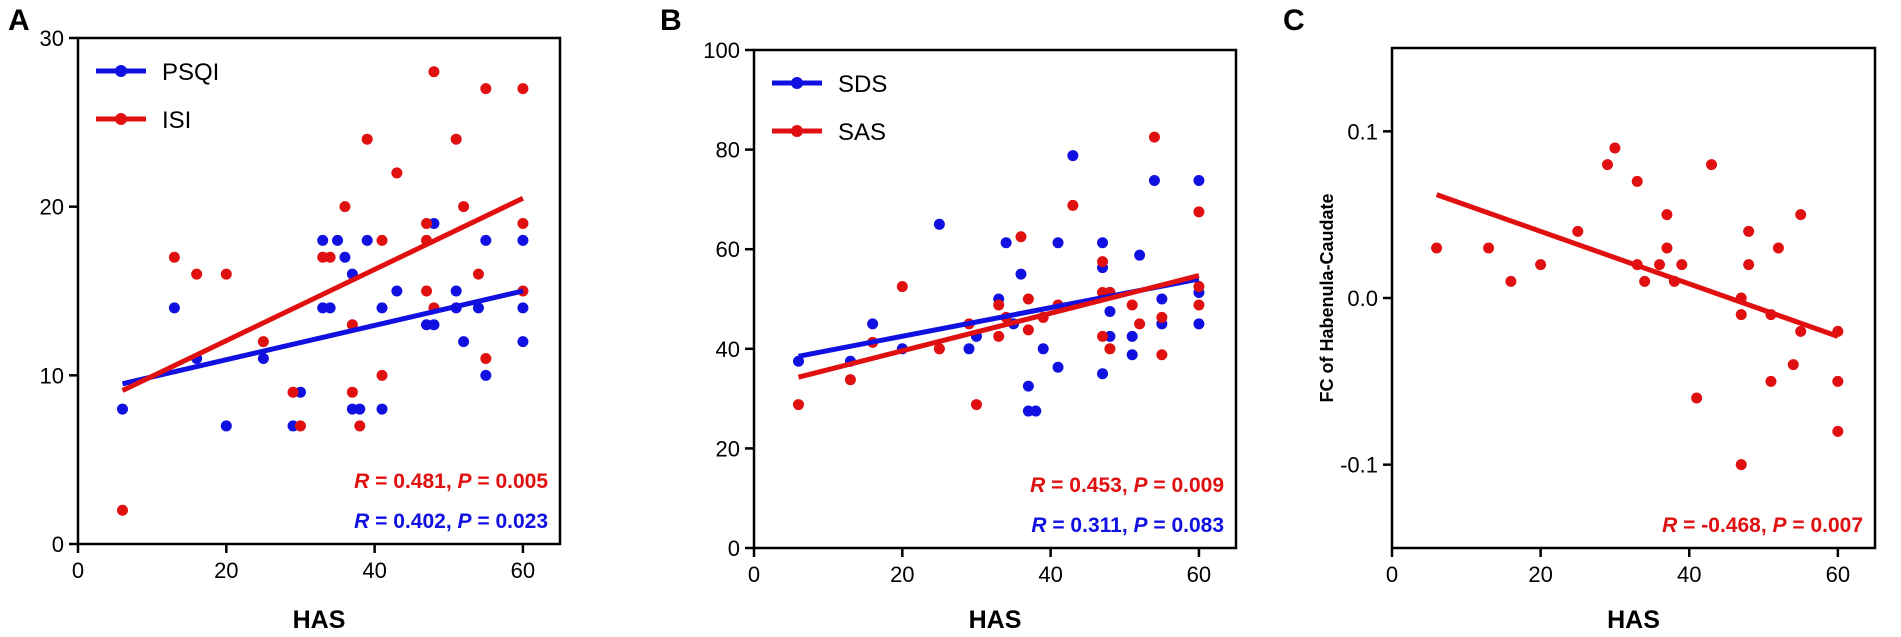  I want to click on y-tick-label: -0.1, so click(1359, 465).